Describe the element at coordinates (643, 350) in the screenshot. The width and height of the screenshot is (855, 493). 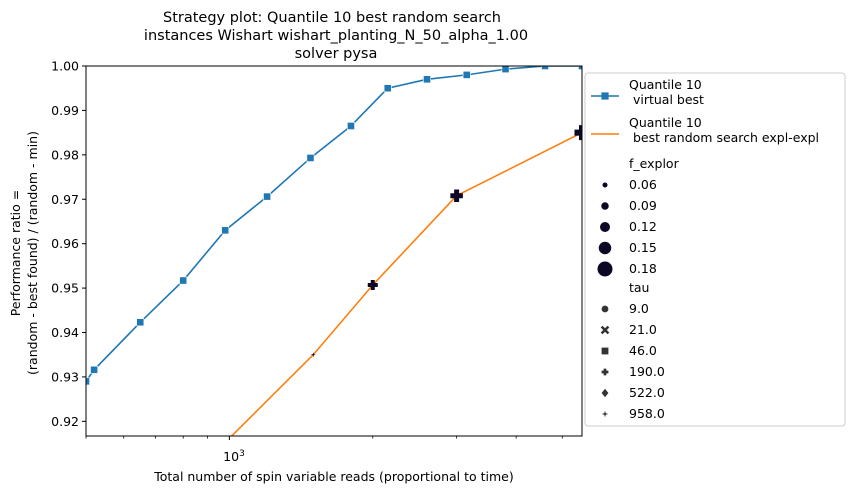
I see `legend-shape-label-2: 46.0` at that location.